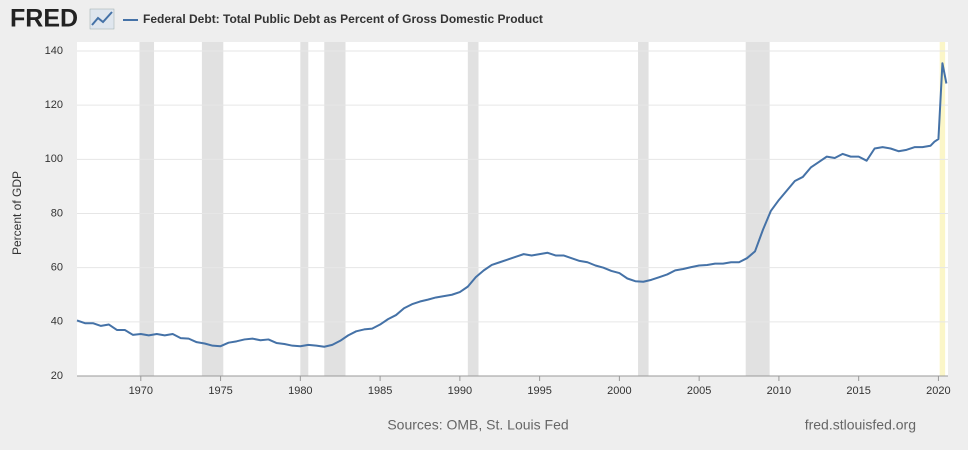  Describe the element at coordinates (938, 391) in the screenshot. I see `x-tick-label: 2020` at that location.